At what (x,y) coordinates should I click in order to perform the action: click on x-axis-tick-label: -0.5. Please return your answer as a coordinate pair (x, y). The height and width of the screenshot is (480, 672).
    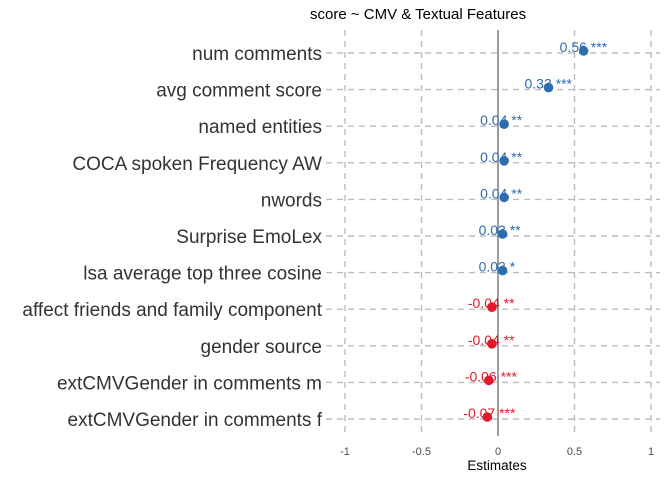
    Looking at the image, I should click on (421, 452).